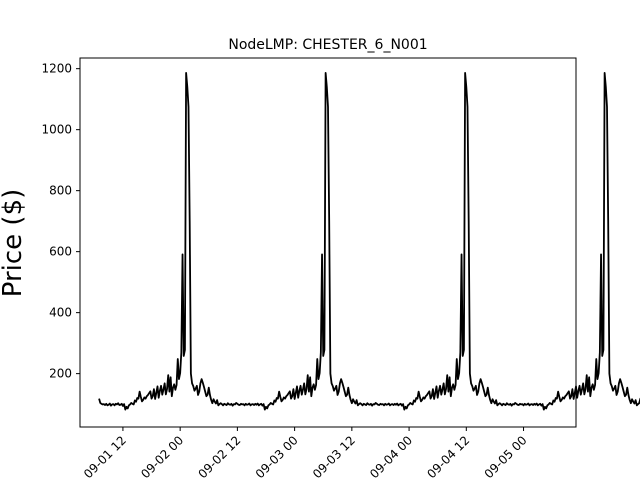  I want to click on x-tick-label: 09-03 00, so click(277, 456).